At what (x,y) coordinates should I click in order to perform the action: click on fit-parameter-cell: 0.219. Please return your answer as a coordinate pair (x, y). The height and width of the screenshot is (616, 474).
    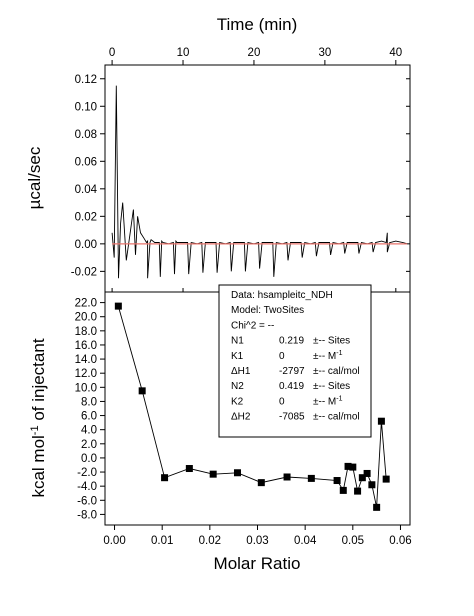
    Looking at the image, I should click on (291, 341).